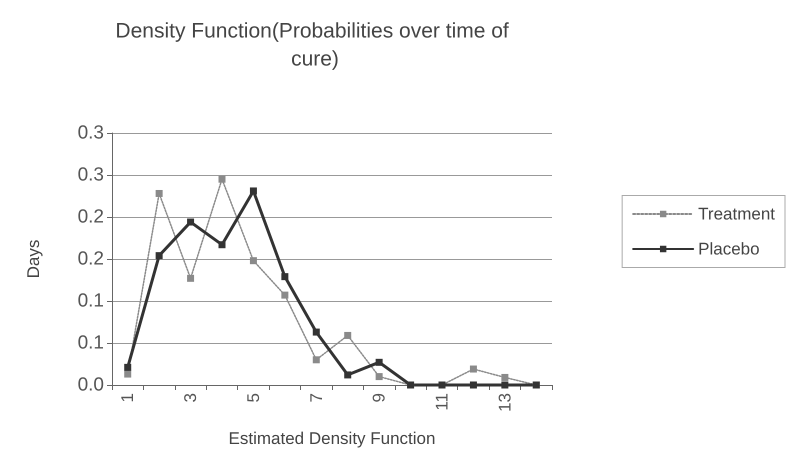  Describe the element at coordinates (316, 397) in the screenshot. I see `x-tick-label: 7` at that location.